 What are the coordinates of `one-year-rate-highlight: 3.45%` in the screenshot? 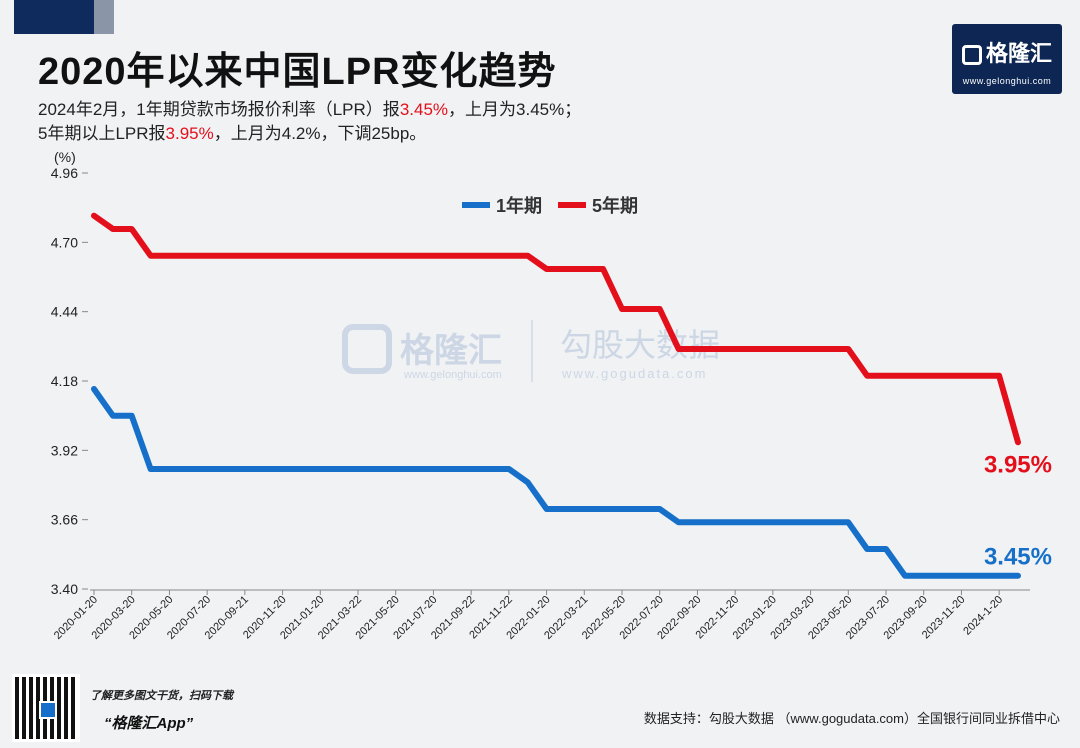 It's located at (424, 109).